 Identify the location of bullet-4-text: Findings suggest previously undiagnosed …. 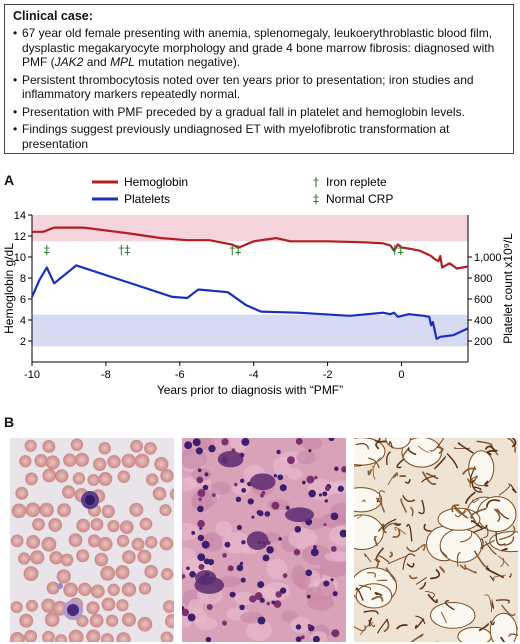
(236, 136).